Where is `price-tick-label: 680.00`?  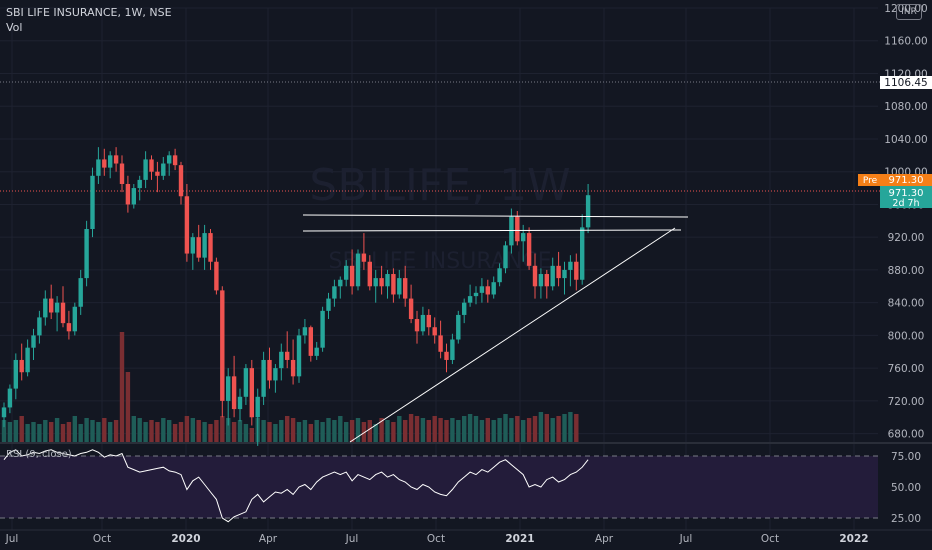 price-tick-label: 680.00 is located at coordinates (906, 435).